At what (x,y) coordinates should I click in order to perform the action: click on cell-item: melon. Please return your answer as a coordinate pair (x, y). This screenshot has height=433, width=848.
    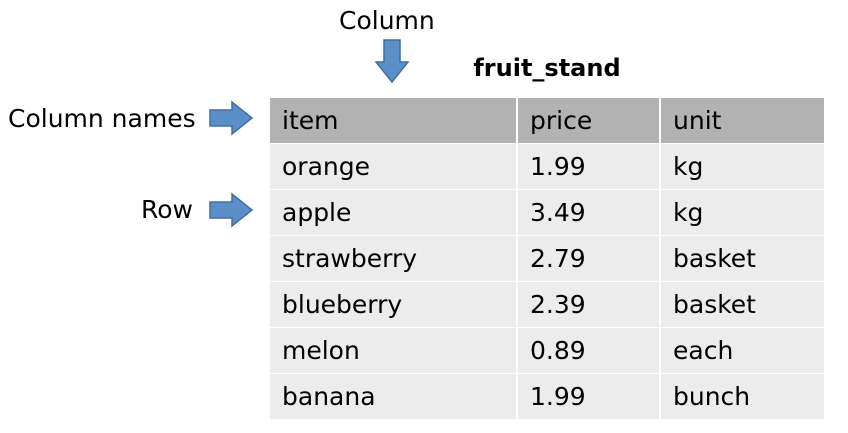
    Looking at the image, I should click on (394, 350).